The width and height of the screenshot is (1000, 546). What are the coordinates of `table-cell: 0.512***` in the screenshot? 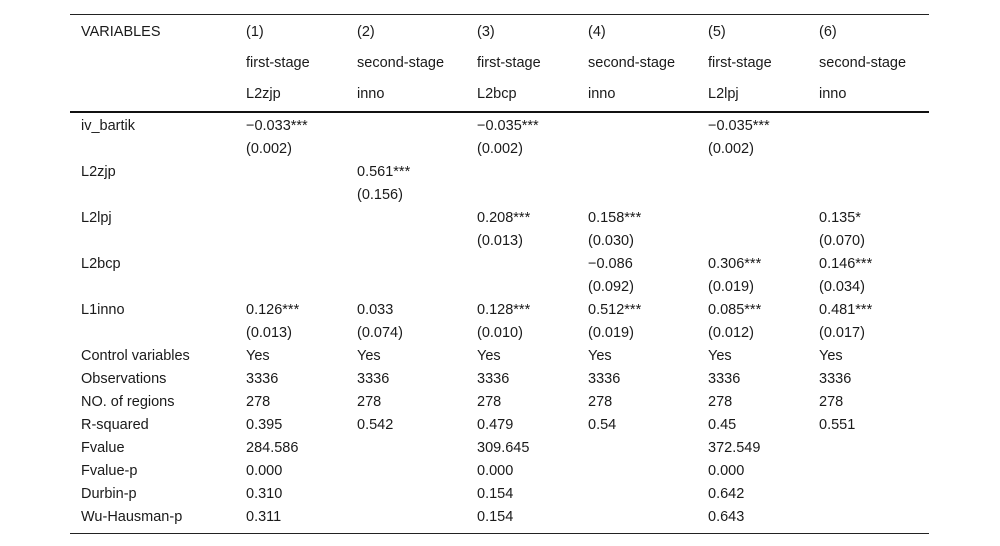 It's located at (615, 309).